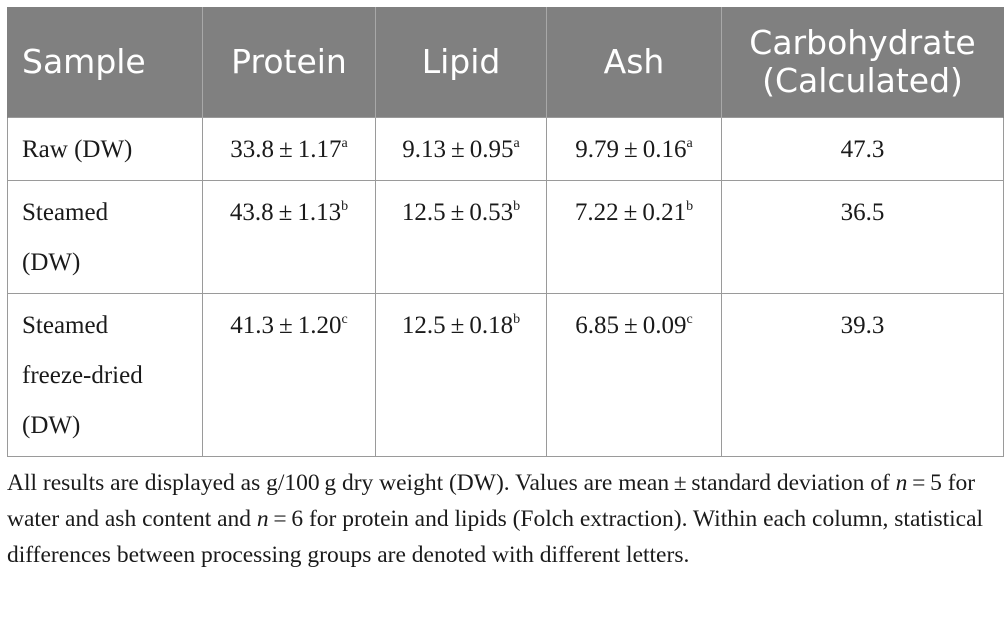  Describe the element at coordinates (491, 212) in the screenshot. I see `sd-value: 0.53` at that location.